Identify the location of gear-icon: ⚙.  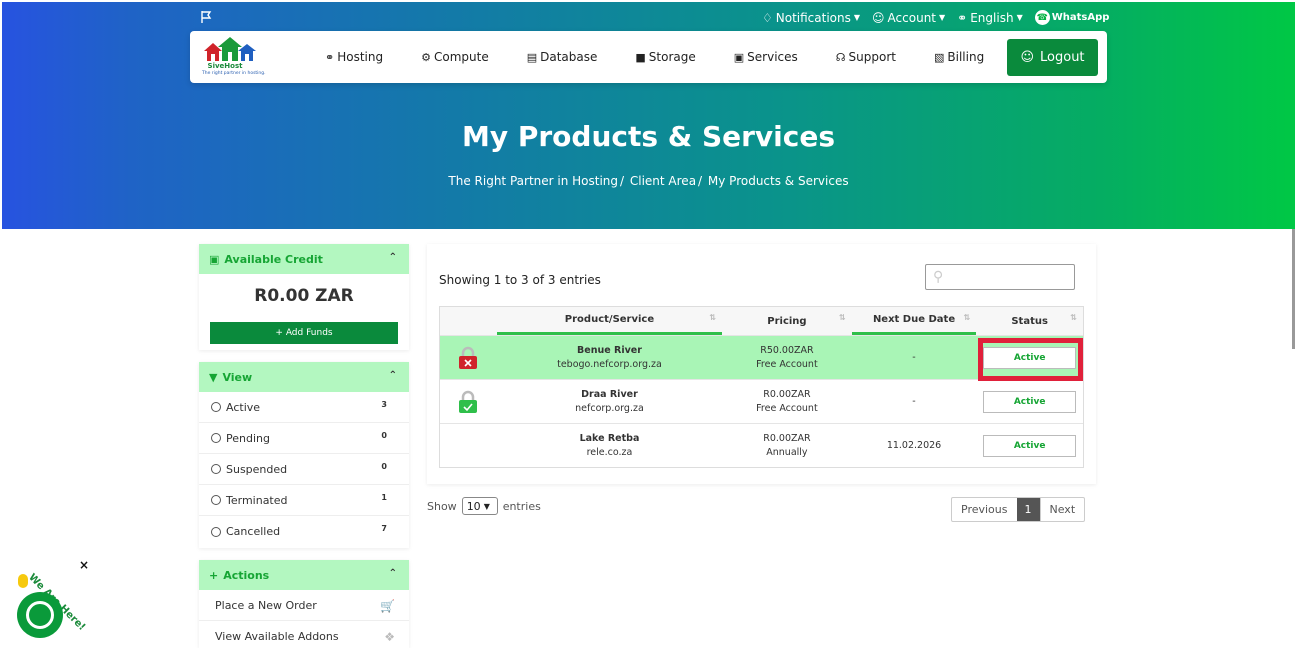
(426, 57).